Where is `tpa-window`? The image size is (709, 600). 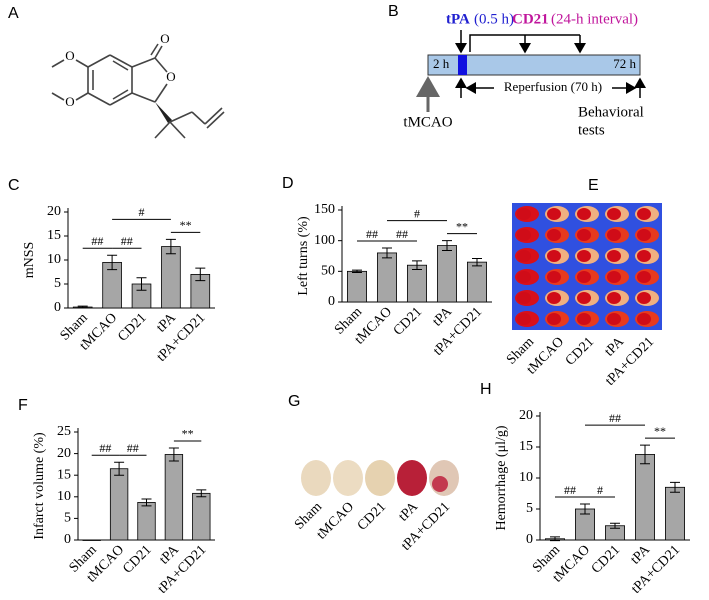
tpa-window is located at coordinates (462, 65).